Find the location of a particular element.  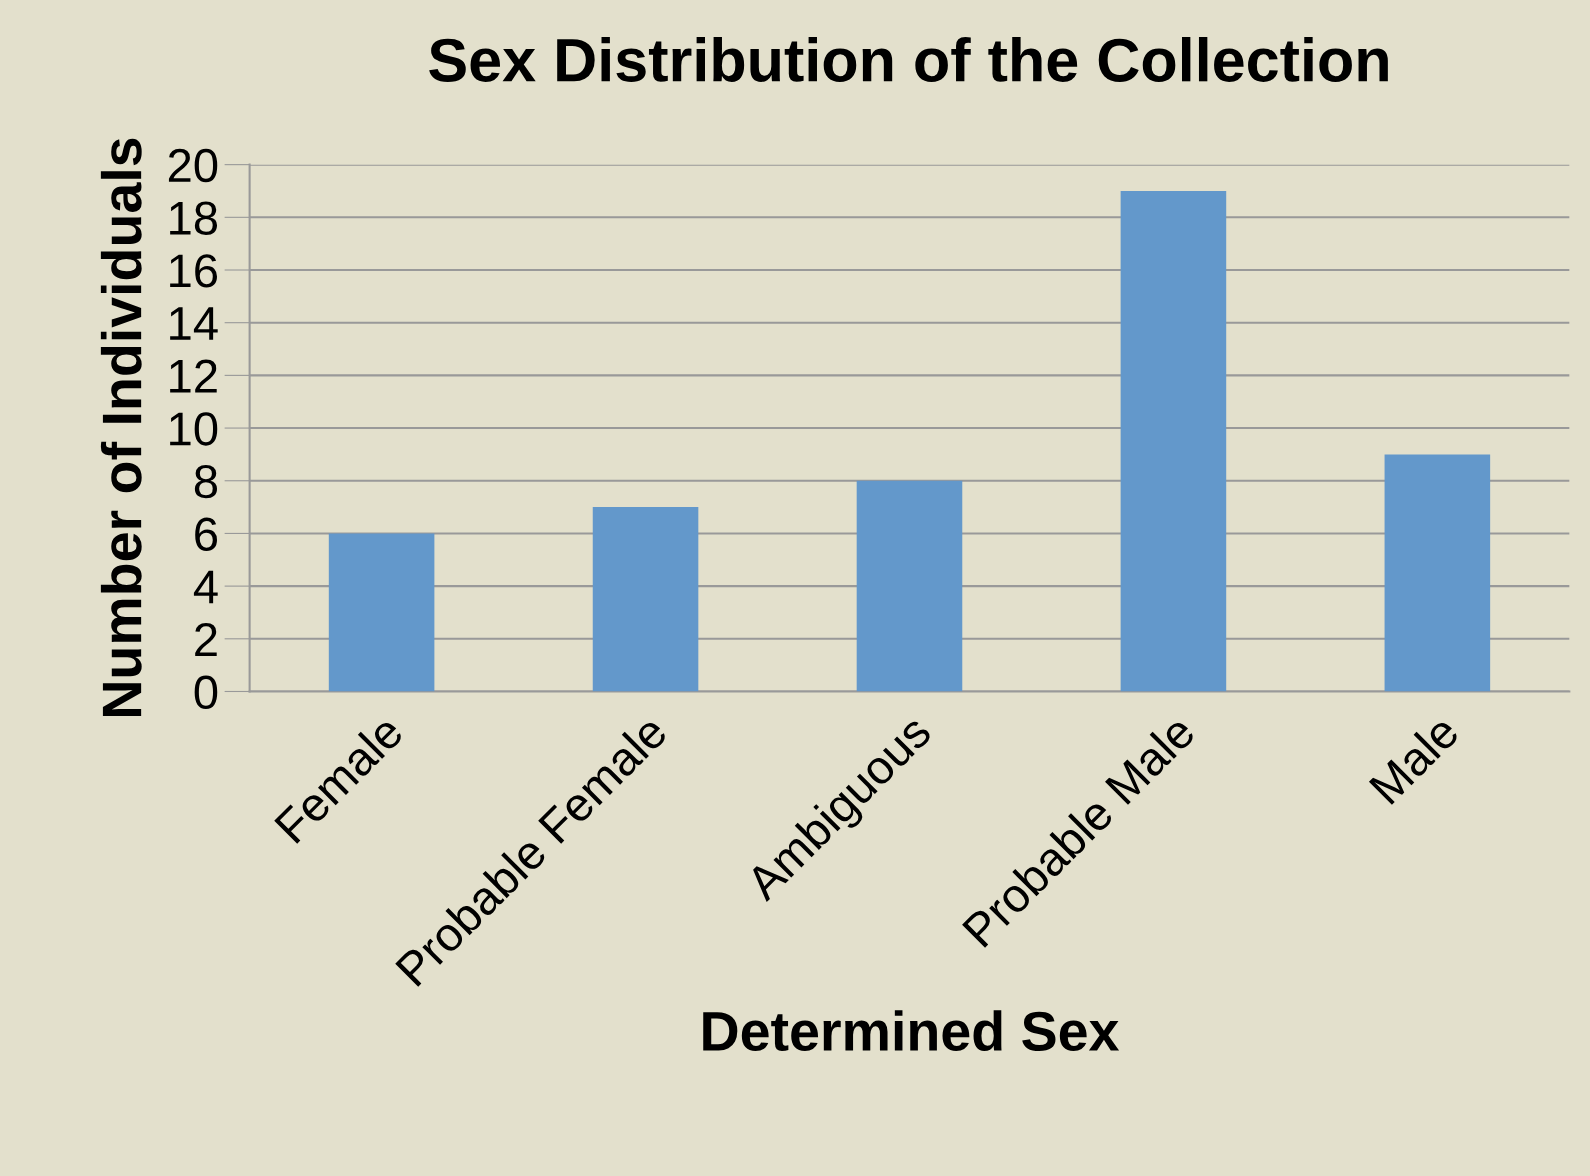

y-tick-label: 18 is located at coordinates (194, 218).